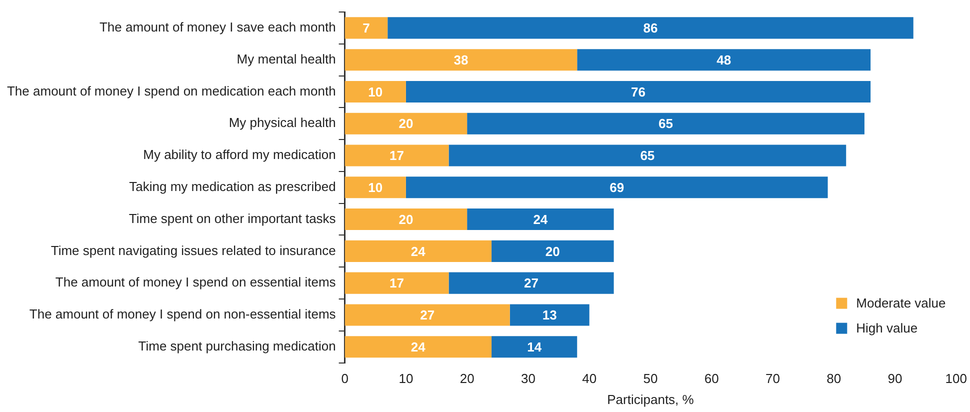 The height and width of the screenshot is (412, 970). What do you see at coordinates (286, 58) in the screenshot?
I see `y-tick-label: My mental health` at bounding box center [286, 58].